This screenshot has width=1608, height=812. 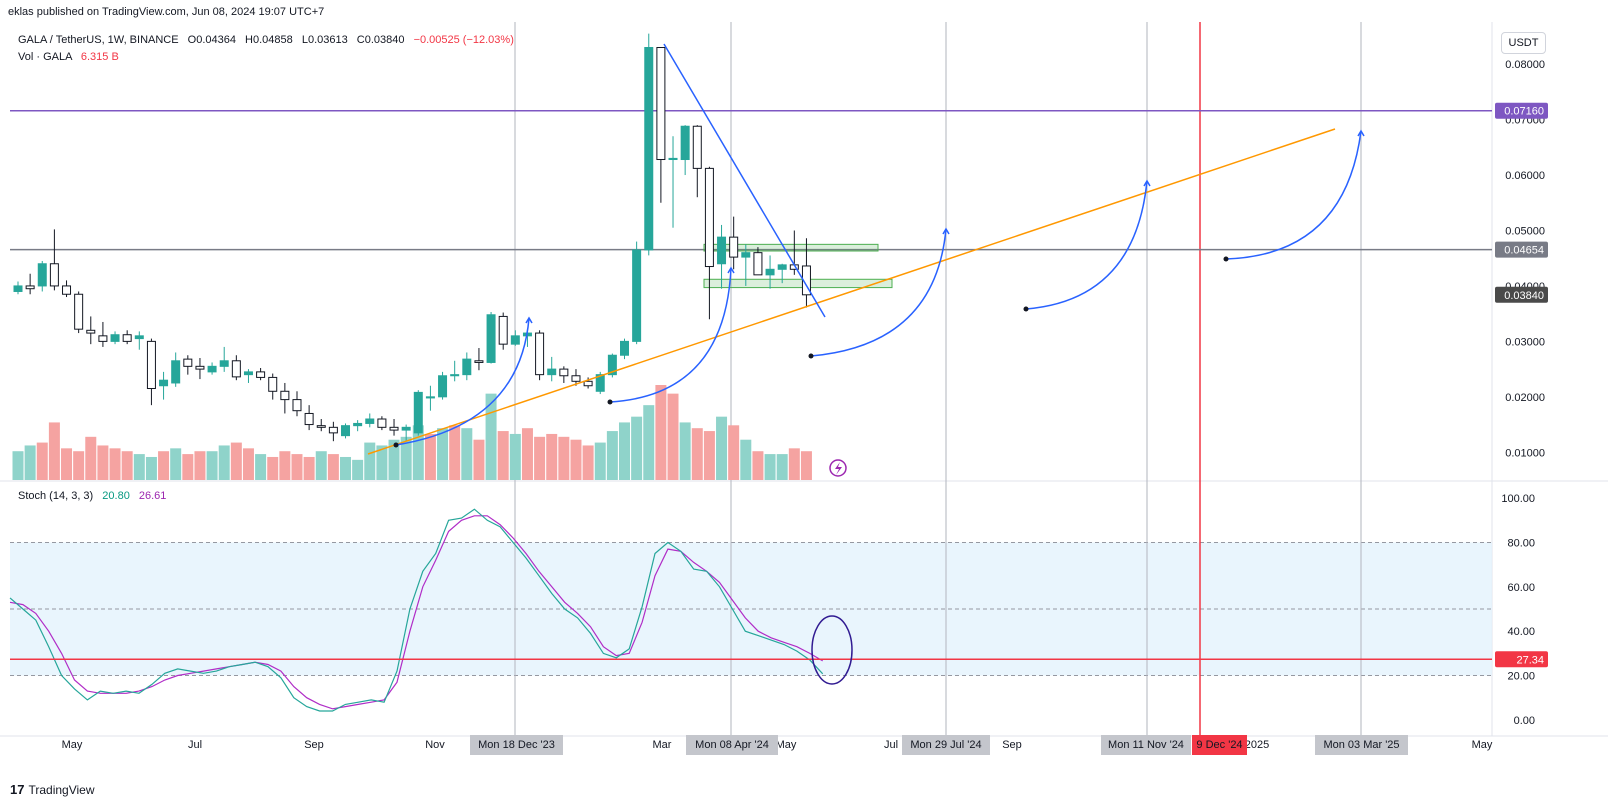 What do you see at coordinates (1525, 398) in the screenshot?
I see `price-axis-tick: 0.02000` at bounding box center [1525, 398].